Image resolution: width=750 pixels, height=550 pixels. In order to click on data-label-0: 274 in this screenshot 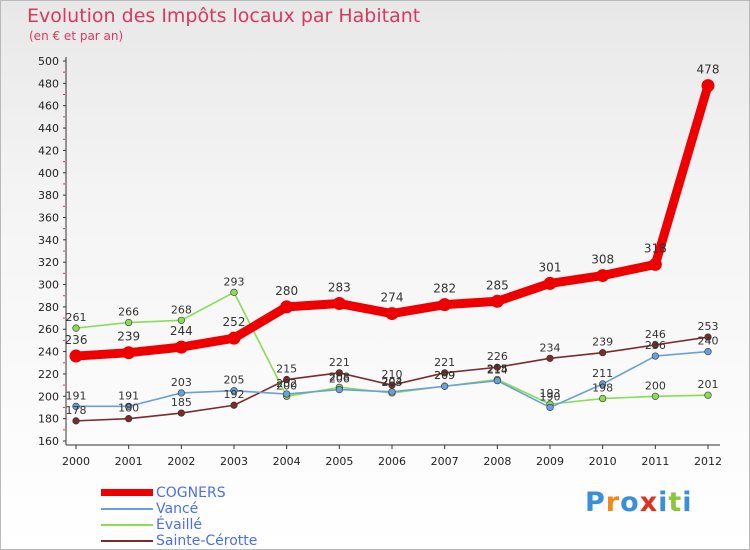, I will do `click(392, 298)`.